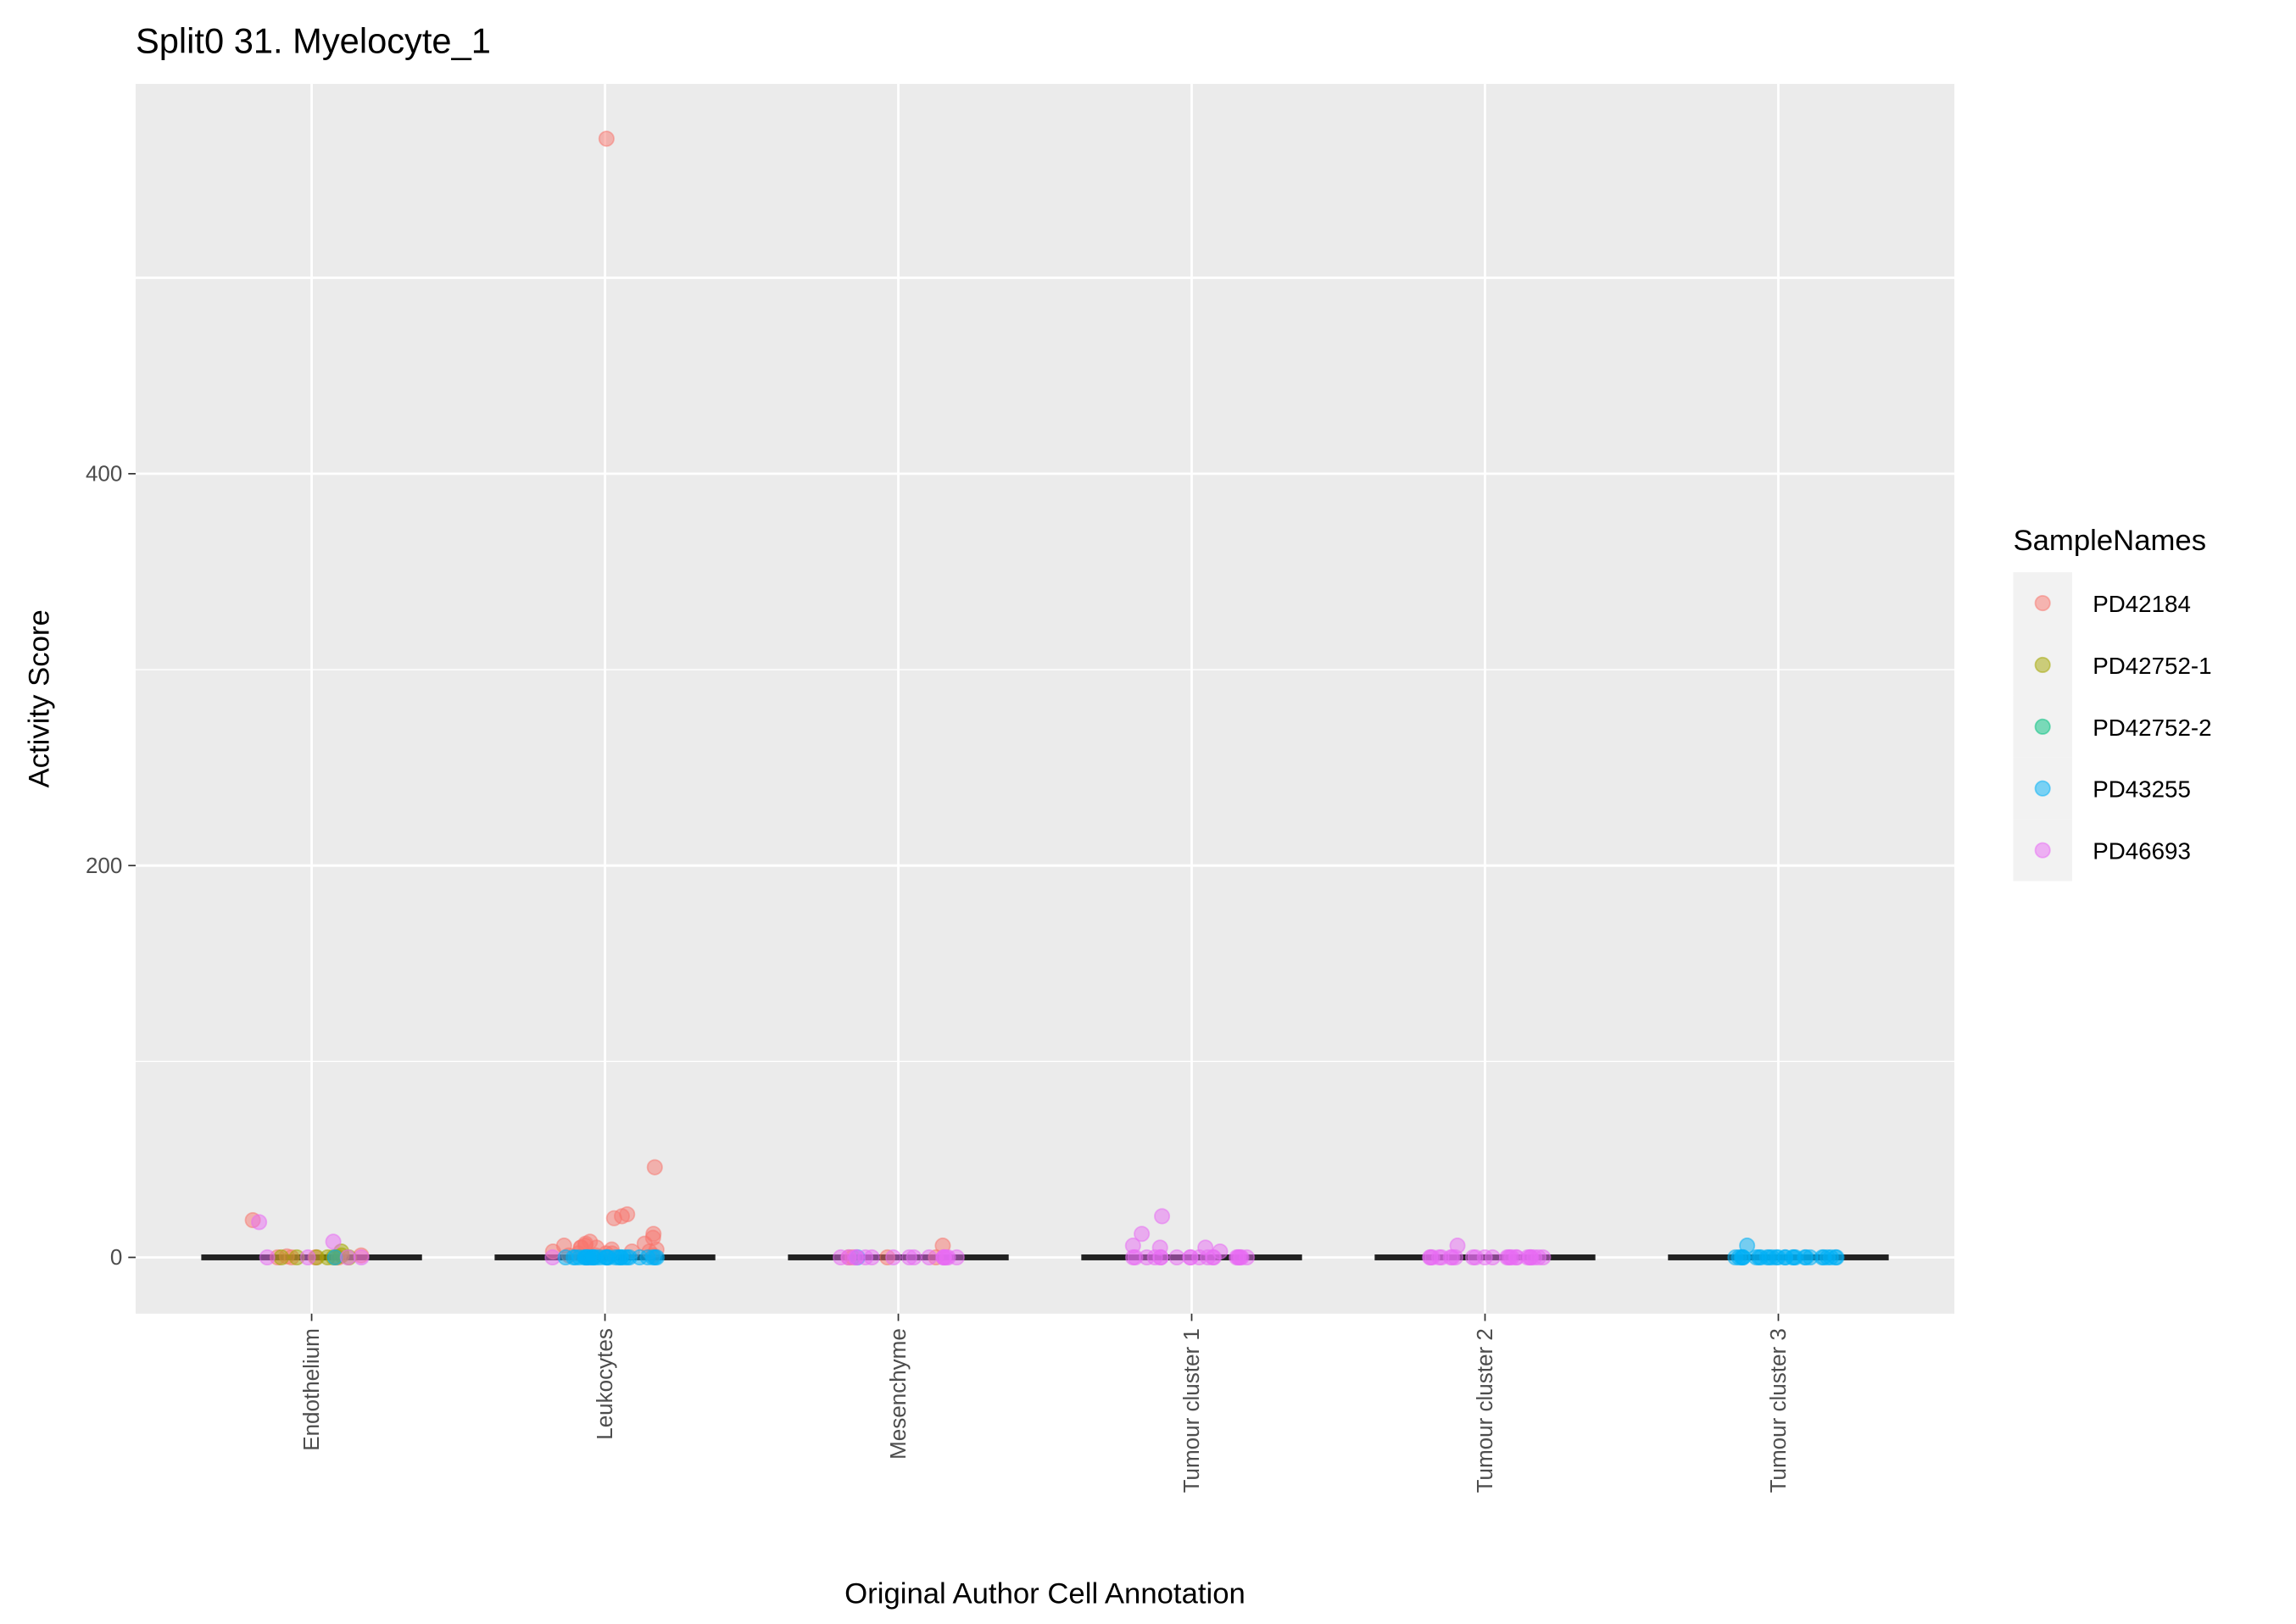 The height and width of the screenshot is (1624, 2296). I want to click on x-axis-label: Original Author Cell Annotation, so click(1045, 1594).